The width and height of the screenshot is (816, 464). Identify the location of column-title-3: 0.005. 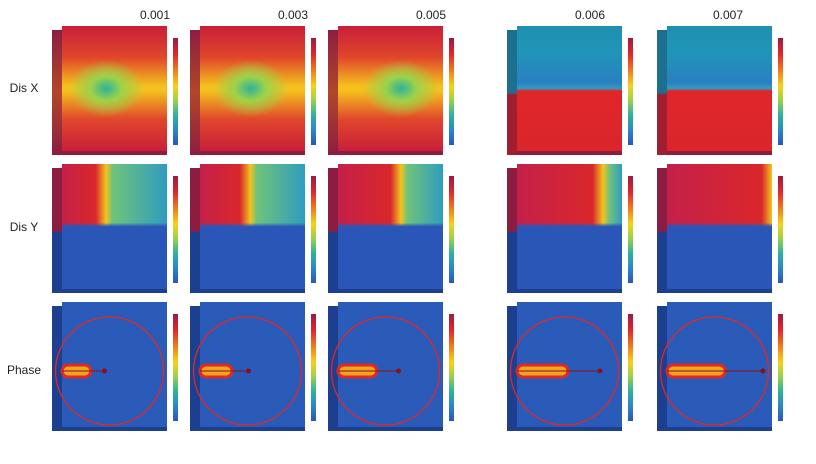
(431, 15).